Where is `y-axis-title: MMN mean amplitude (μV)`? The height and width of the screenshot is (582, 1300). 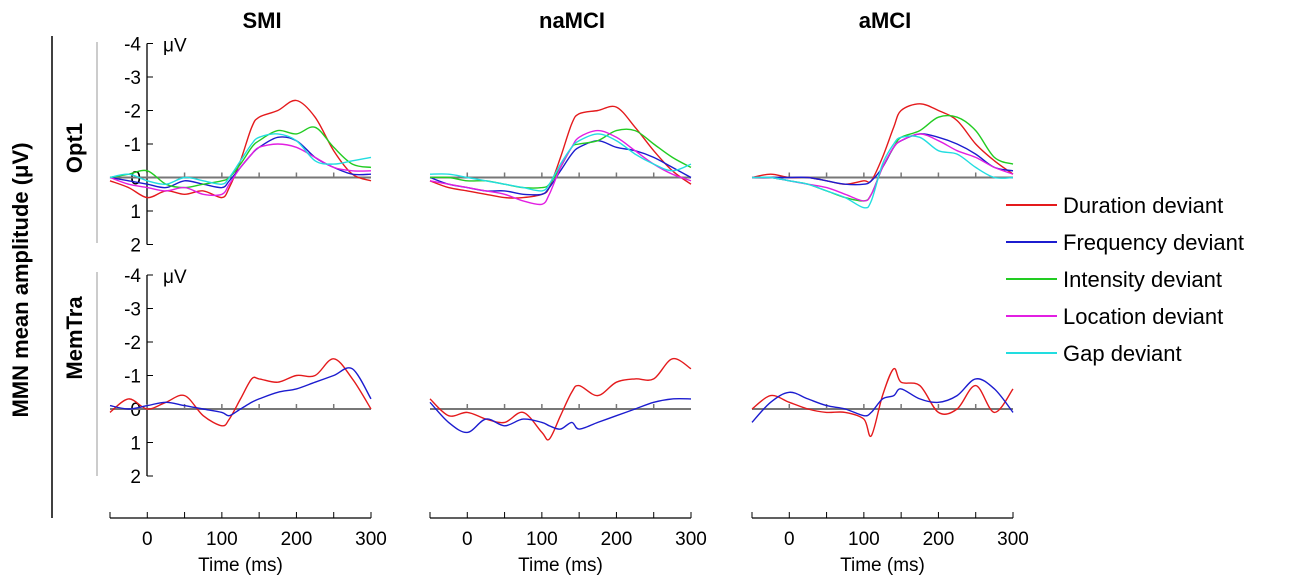
y-axis-title: MMN mean amplitude (μV) is located at coordinates (20, 279).